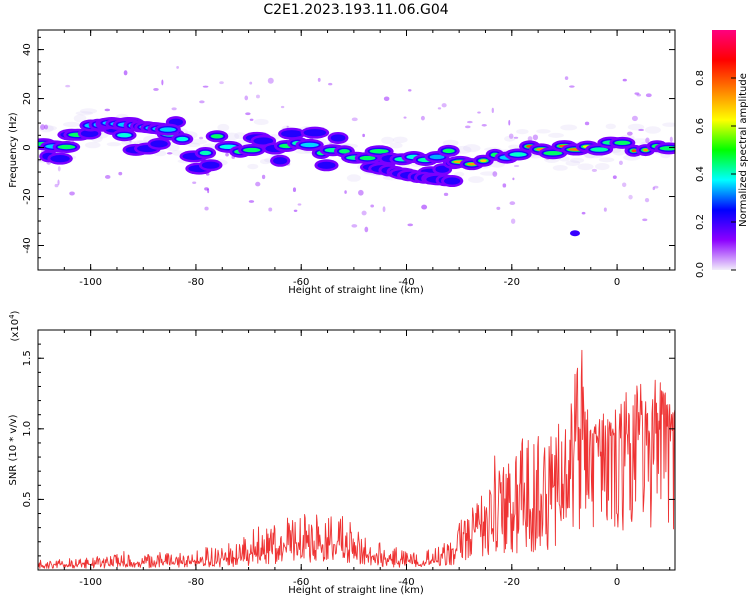  Describe the element at coordinates (617, 582) in the screenshot. I see `snr-xtick-label: 0` at that location.